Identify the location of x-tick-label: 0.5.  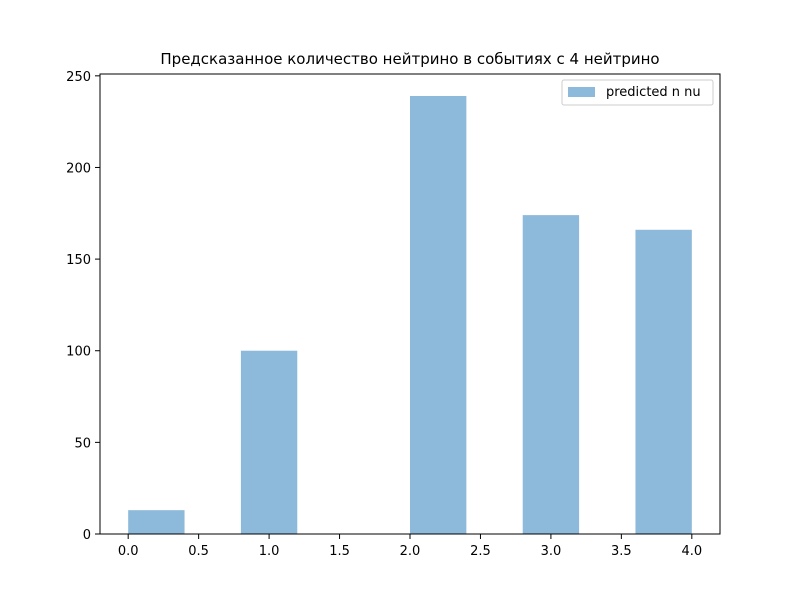
(198, 551).